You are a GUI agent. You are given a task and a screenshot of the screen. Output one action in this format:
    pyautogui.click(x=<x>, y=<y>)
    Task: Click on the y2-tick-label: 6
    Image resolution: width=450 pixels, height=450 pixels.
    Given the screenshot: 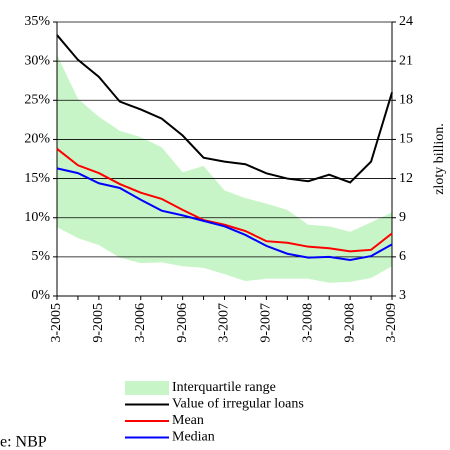 What is the action you would take?
    pyautogui.click(x=402, y=256)
    